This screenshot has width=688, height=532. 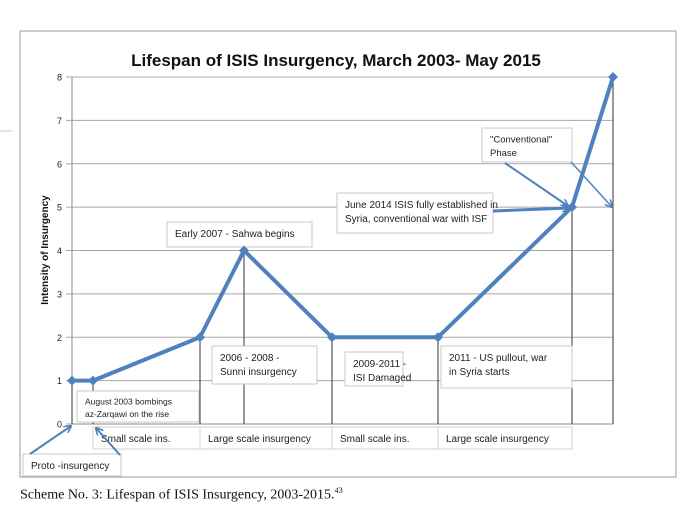 I want to click on y-tick-label: 7, so click(x=59, y=121).